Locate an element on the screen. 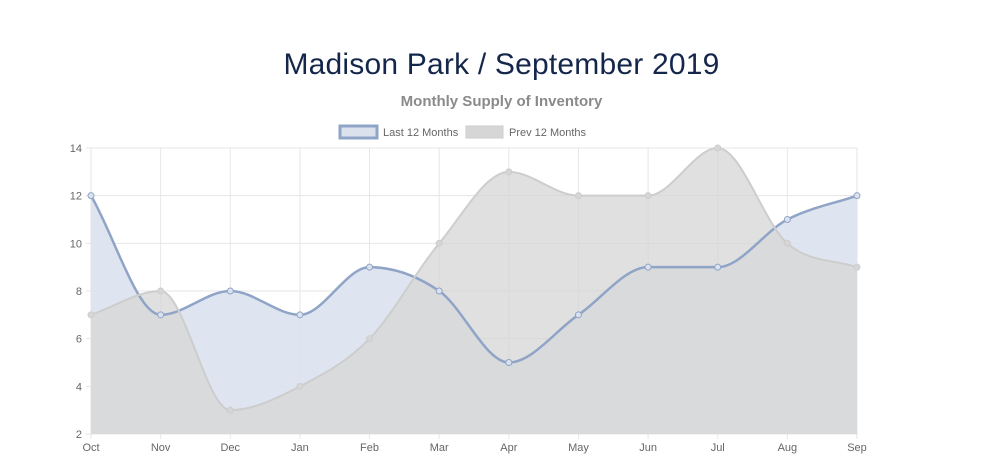  y-tick-label: 4 is located at coordinates (79, 387).